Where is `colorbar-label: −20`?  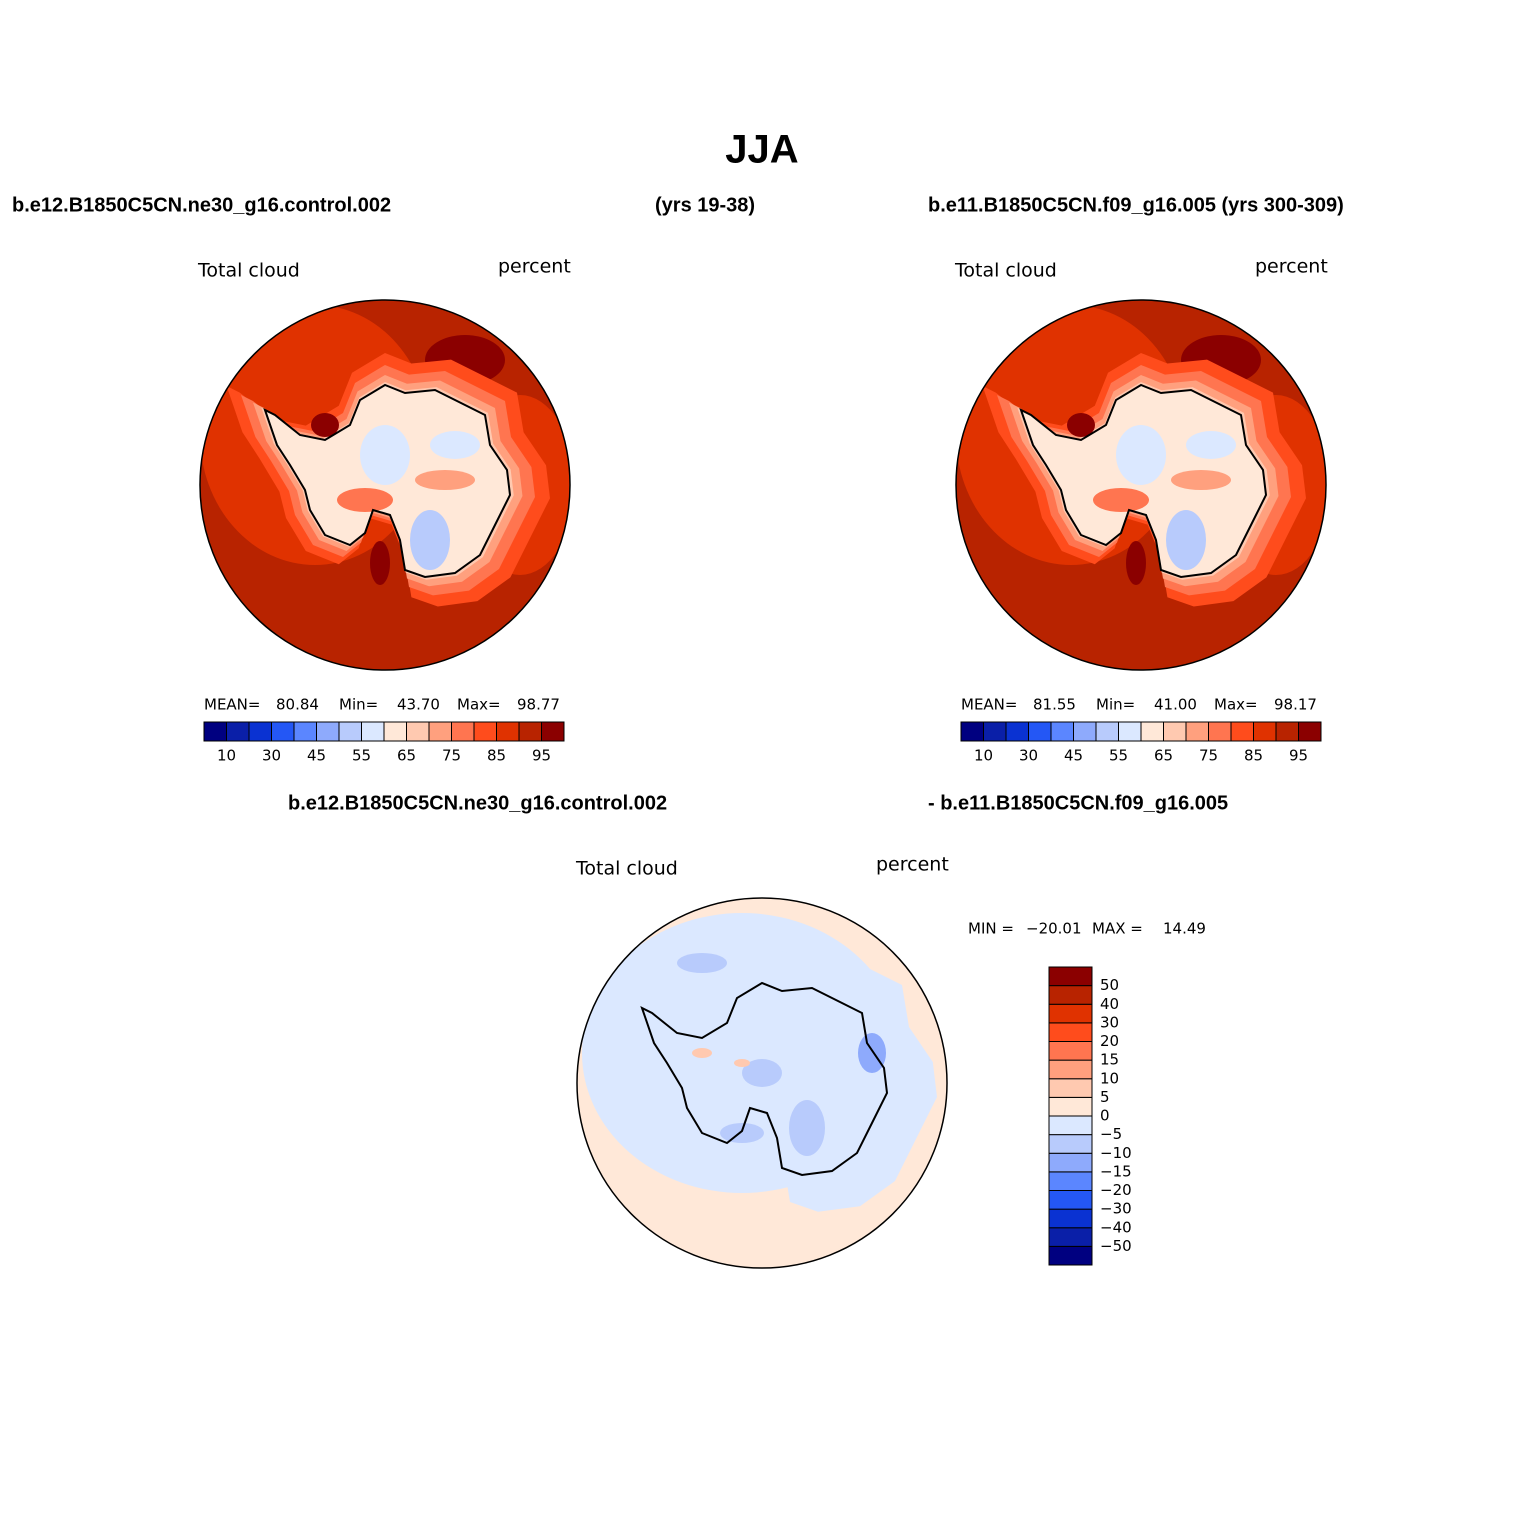 colorbar-label: −20 is located at coordinates (1116, 1190).